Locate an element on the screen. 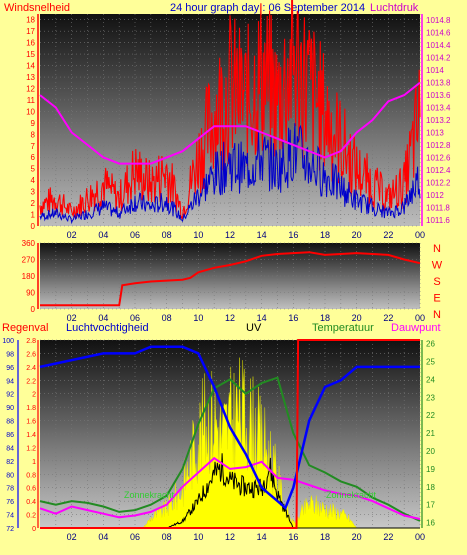 The height and width of the screenshot is (555, 467). x-tick-label: 08 is located at coordinates (167, 537).